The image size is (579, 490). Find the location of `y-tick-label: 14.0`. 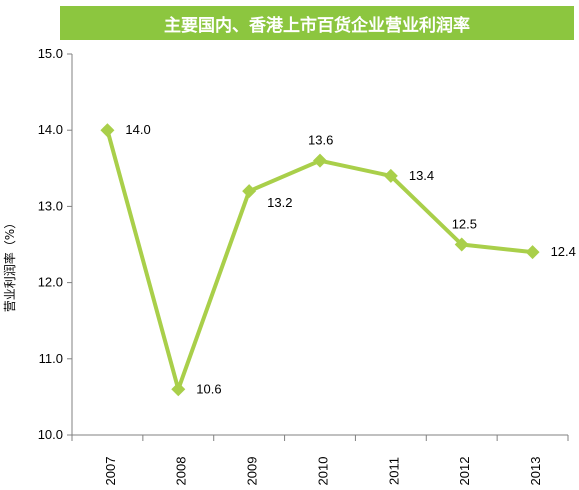

y-tick-label: 14.0 is located at coordinates (50, 129).